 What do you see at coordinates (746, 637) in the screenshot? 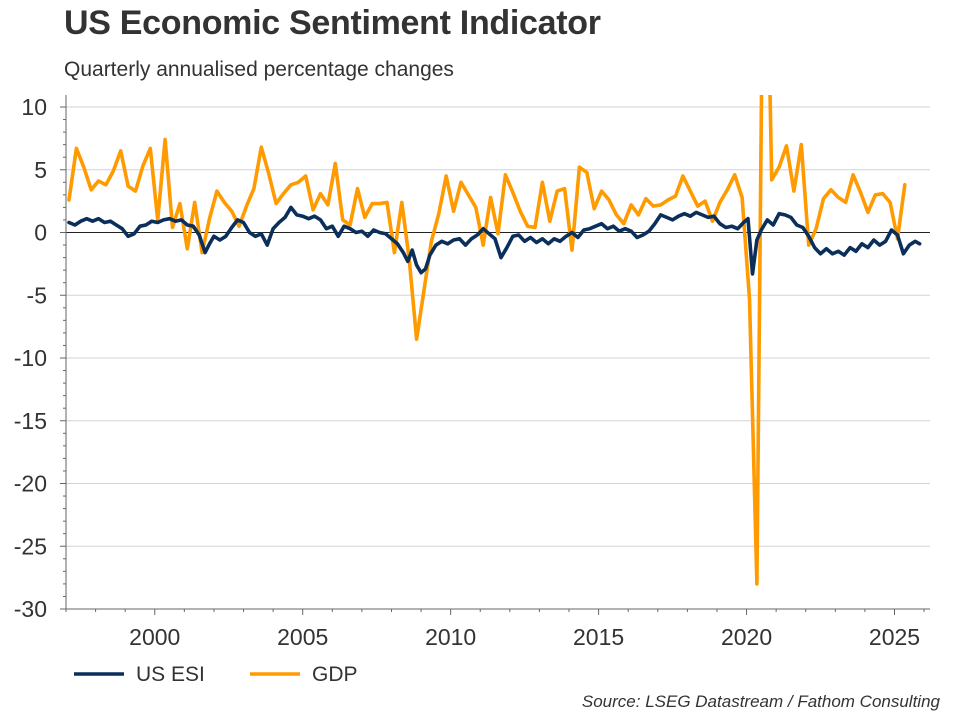
I see `x-tick-label: 2020` at bounding box center [746, 637].